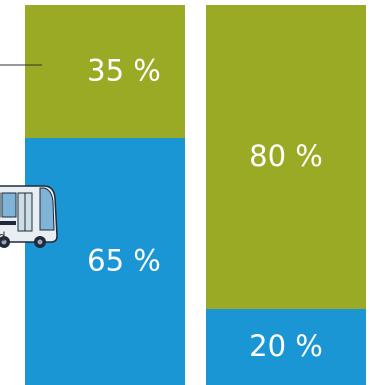 Image resolution: width=385 pixels, height=385 pixels. What do you see at coordinates (124, 71) in the screenshot?
I see `data-label-1-2: 35 %` at bounding box center [124, 71].